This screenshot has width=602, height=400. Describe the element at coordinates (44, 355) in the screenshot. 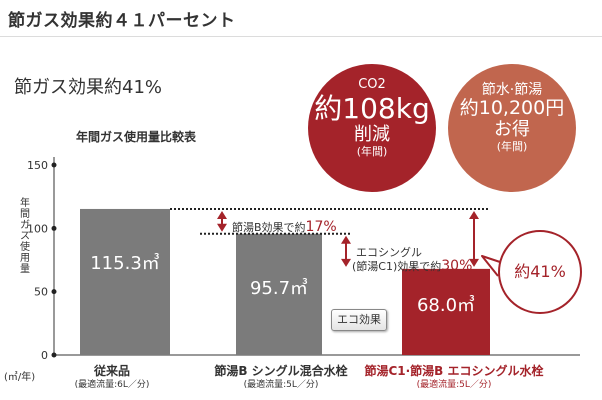

I see `y-tick-label: 0` at that location.